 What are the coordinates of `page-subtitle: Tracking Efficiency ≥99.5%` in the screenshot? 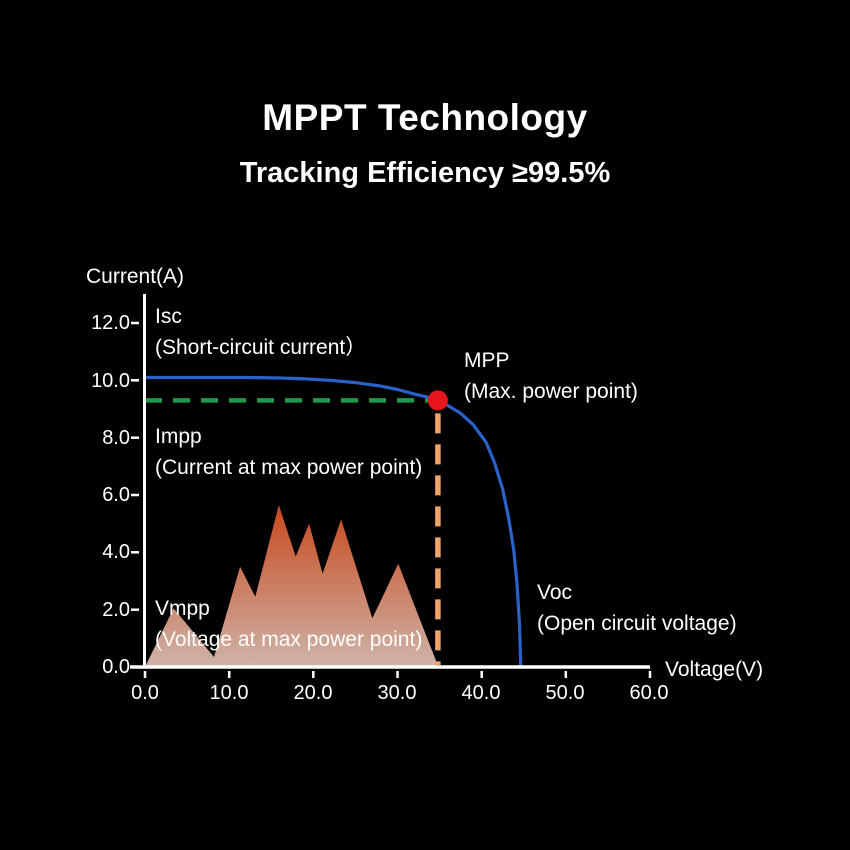 It's located at (425, 173).